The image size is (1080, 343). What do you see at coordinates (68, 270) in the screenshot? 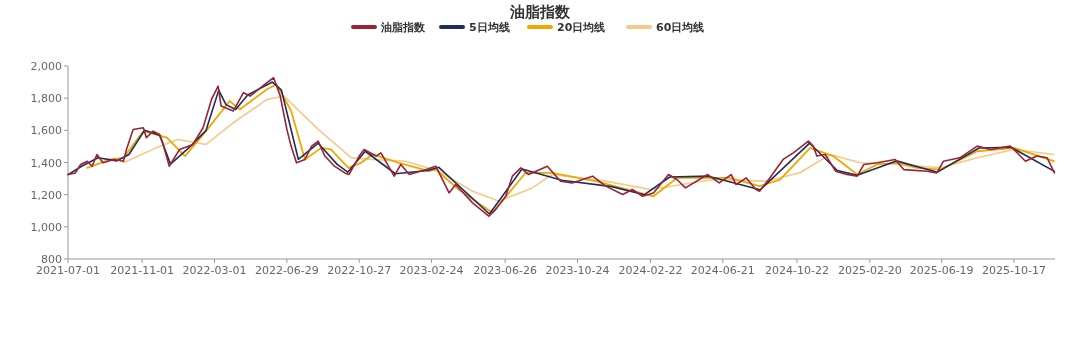
I see `x-tick-label: 2021-07-01` at bounding box center [68, 270].